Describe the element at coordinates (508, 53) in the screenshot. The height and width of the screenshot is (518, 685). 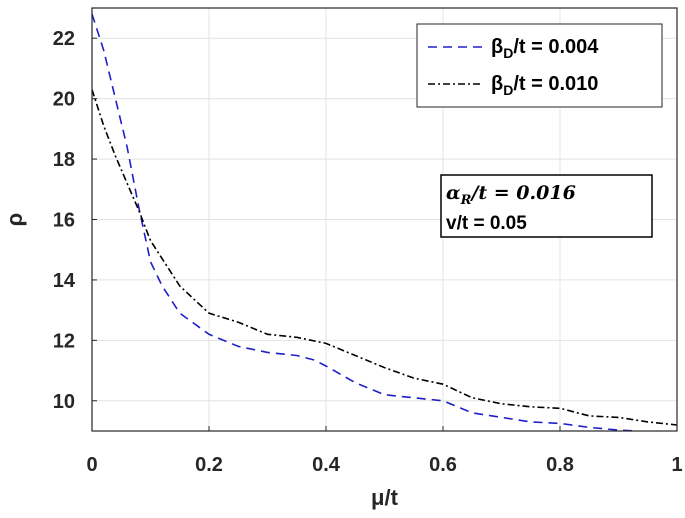
I see `legend-entry-series-1-subscript: D` at that location.